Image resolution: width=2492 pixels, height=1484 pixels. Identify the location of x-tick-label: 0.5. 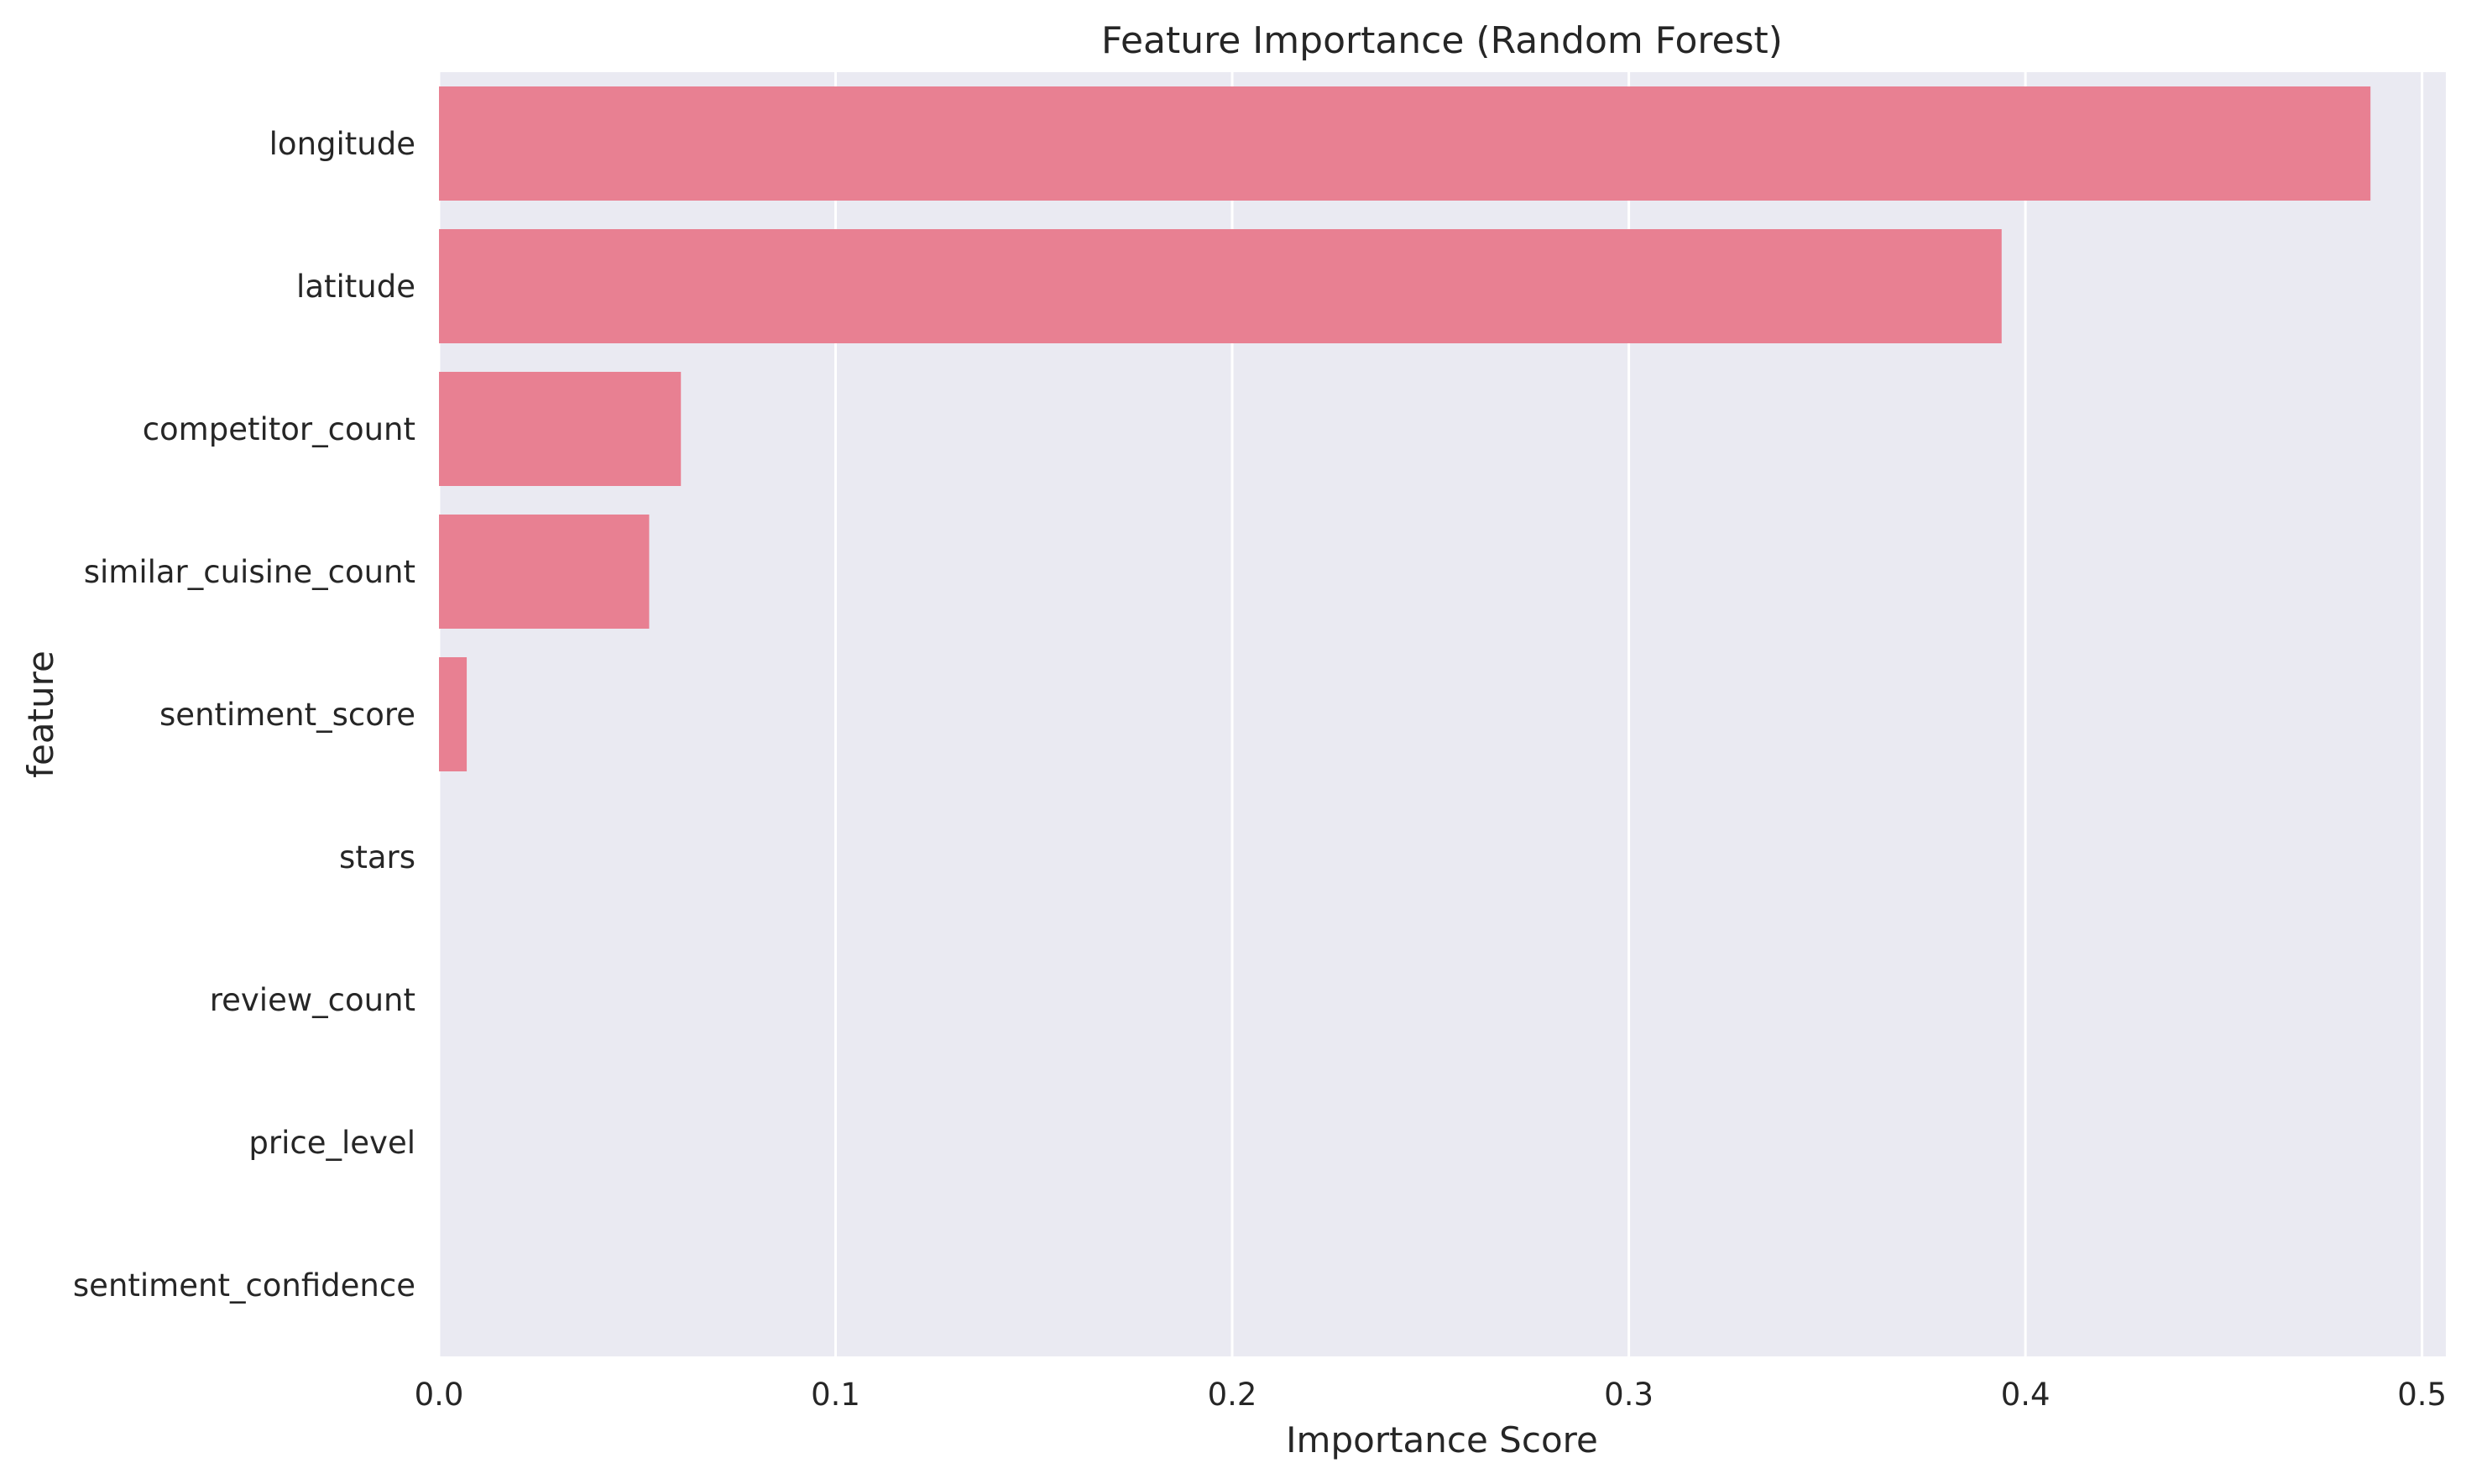
(2422, 1395).